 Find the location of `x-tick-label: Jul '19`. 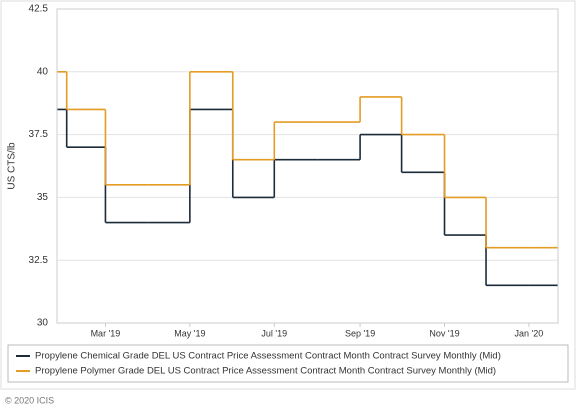

x-tick-label: Jul '19 is located at coordinates (274, 333).